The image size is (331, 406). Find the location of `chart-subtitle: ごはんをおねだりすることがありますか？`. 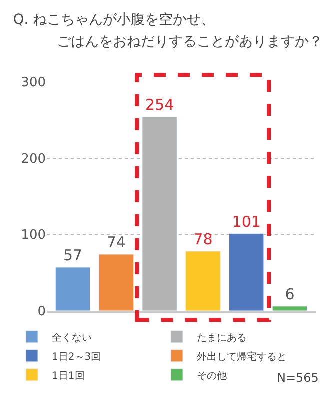

chart-subtitle: ごはんをおねだりすることがありますか？ is located at coordinates (190, 42).